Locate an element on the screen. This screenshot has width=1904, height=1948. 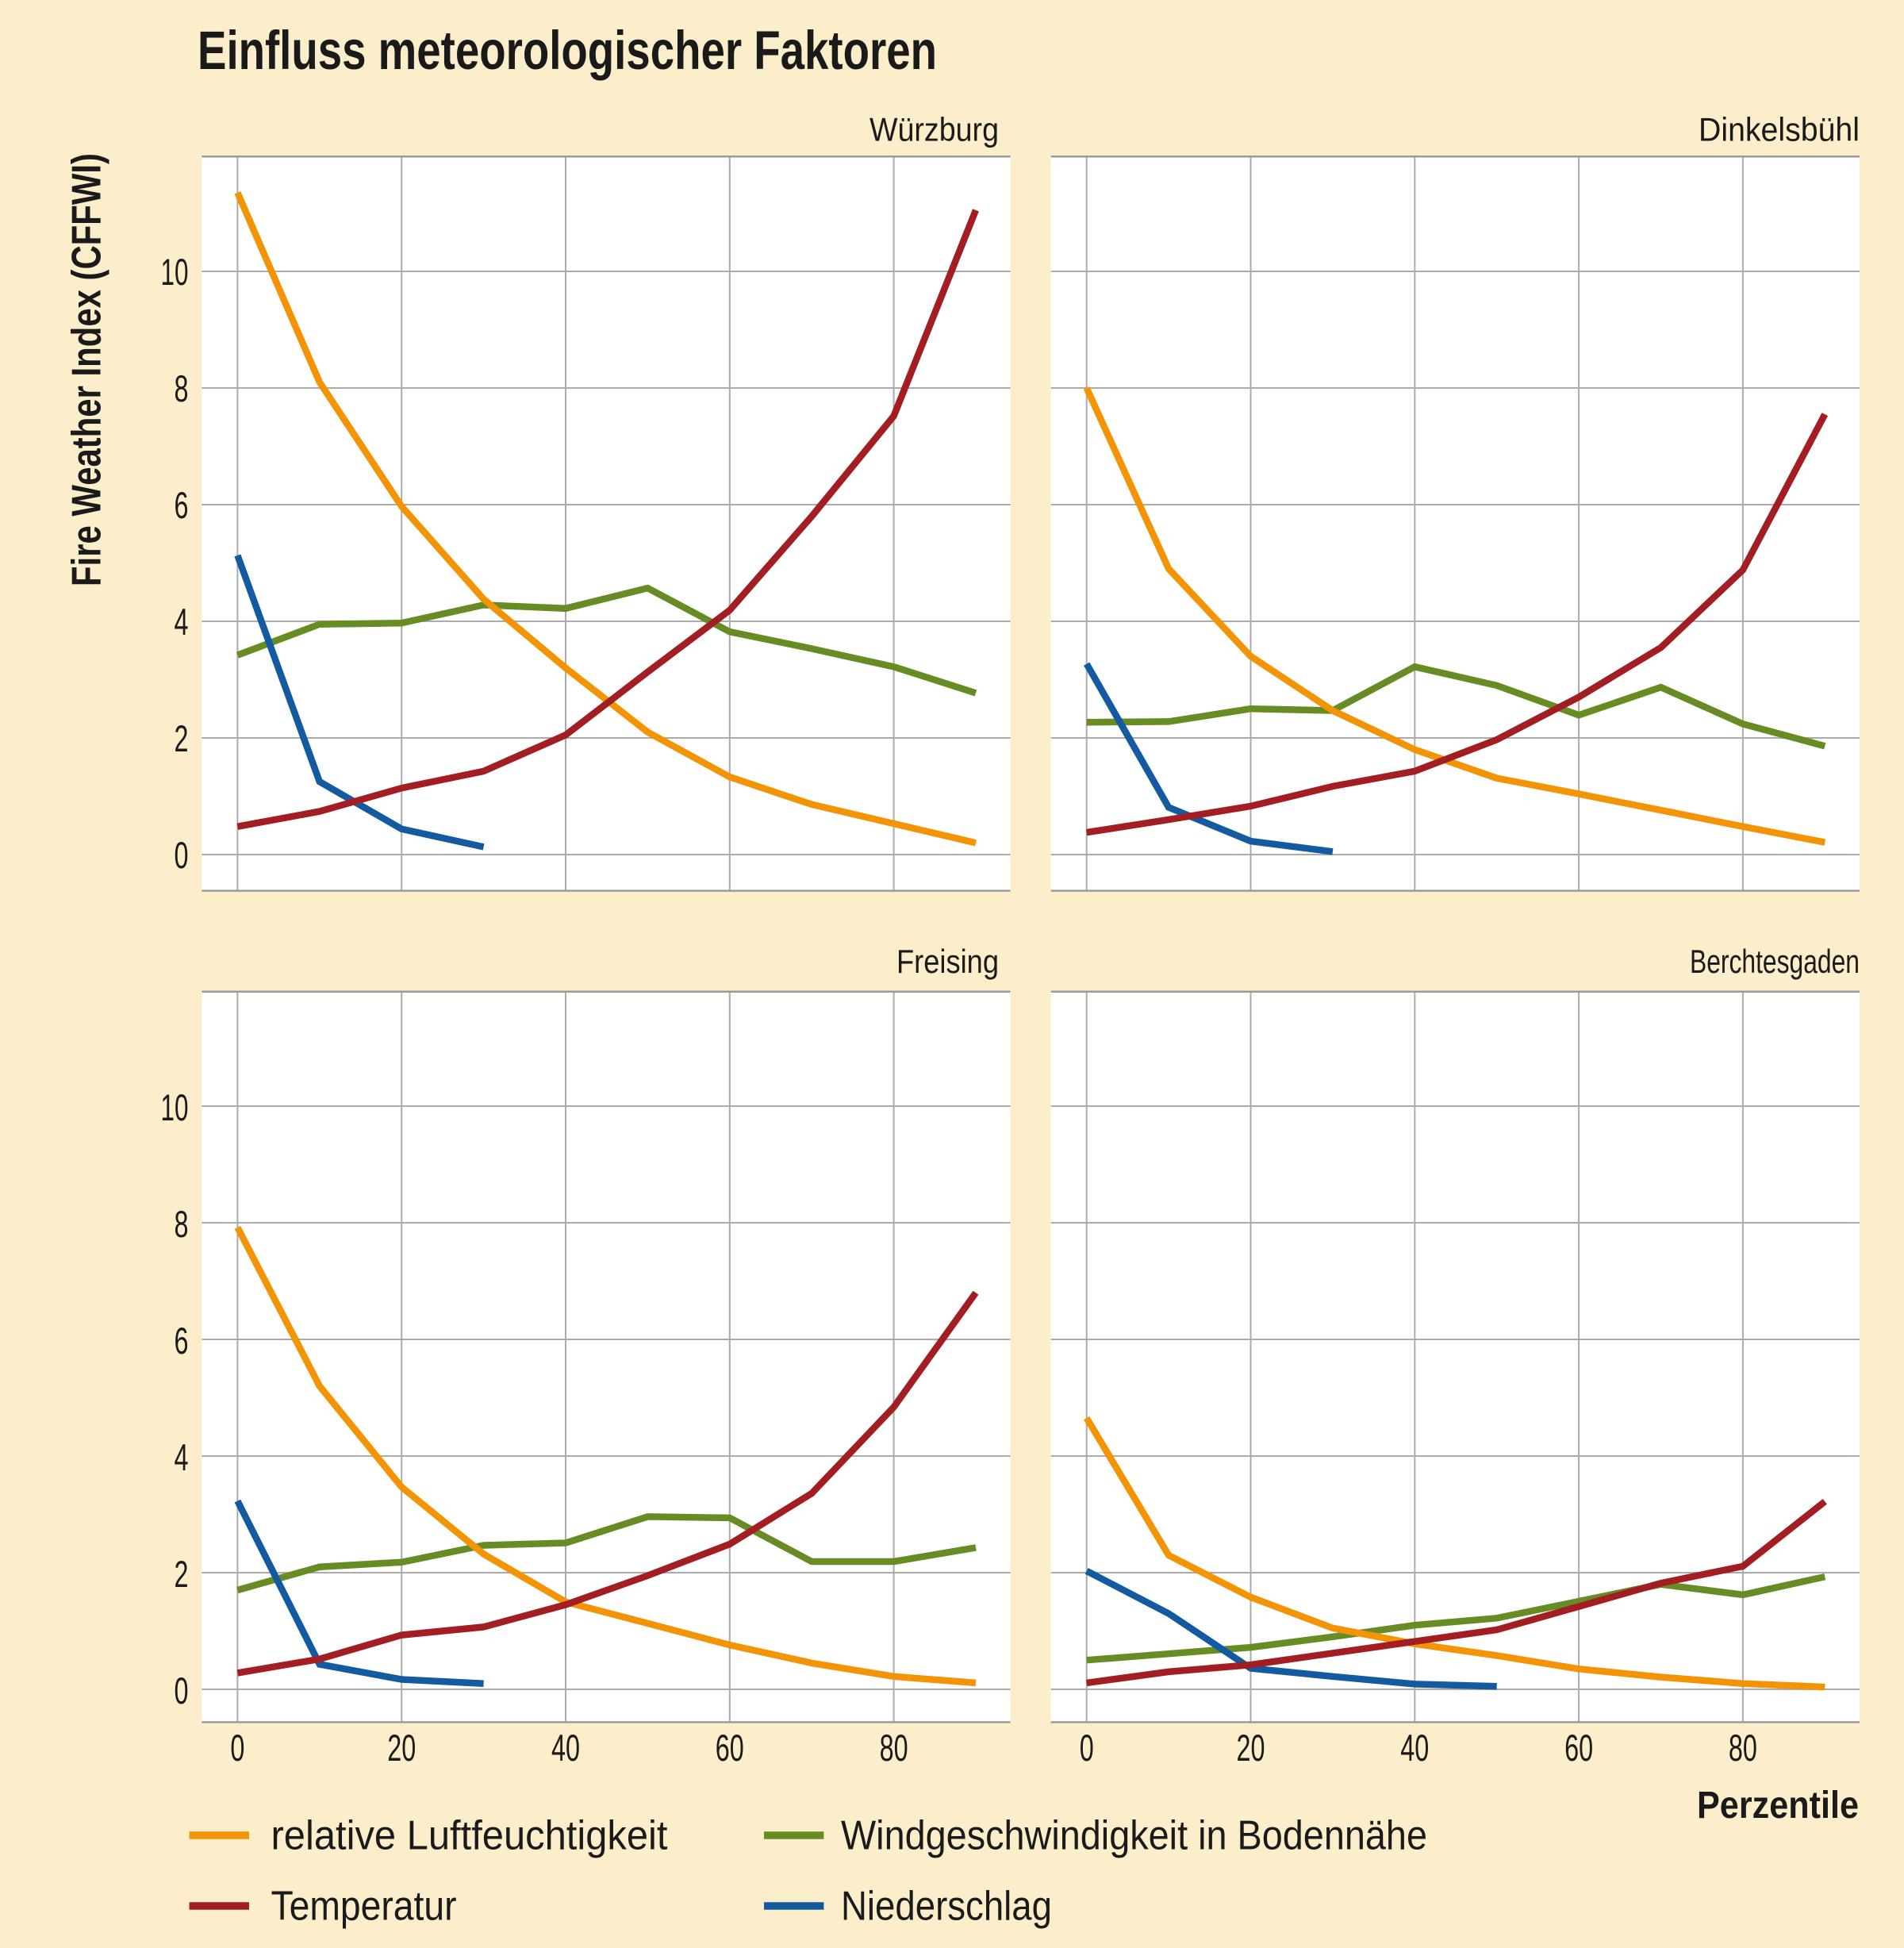
svg-text: Freising is located at coordinates (947, 962).